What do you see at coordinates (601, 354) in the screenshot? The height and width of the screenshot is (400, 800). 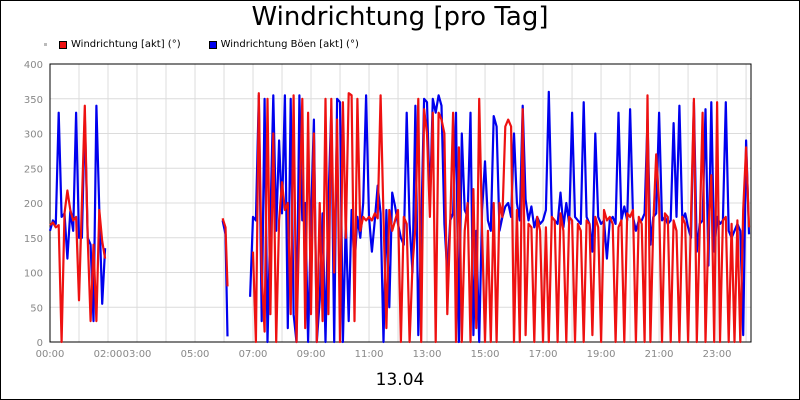 I see `x-tick-label: 19:00` at bounding box center [601, 354].